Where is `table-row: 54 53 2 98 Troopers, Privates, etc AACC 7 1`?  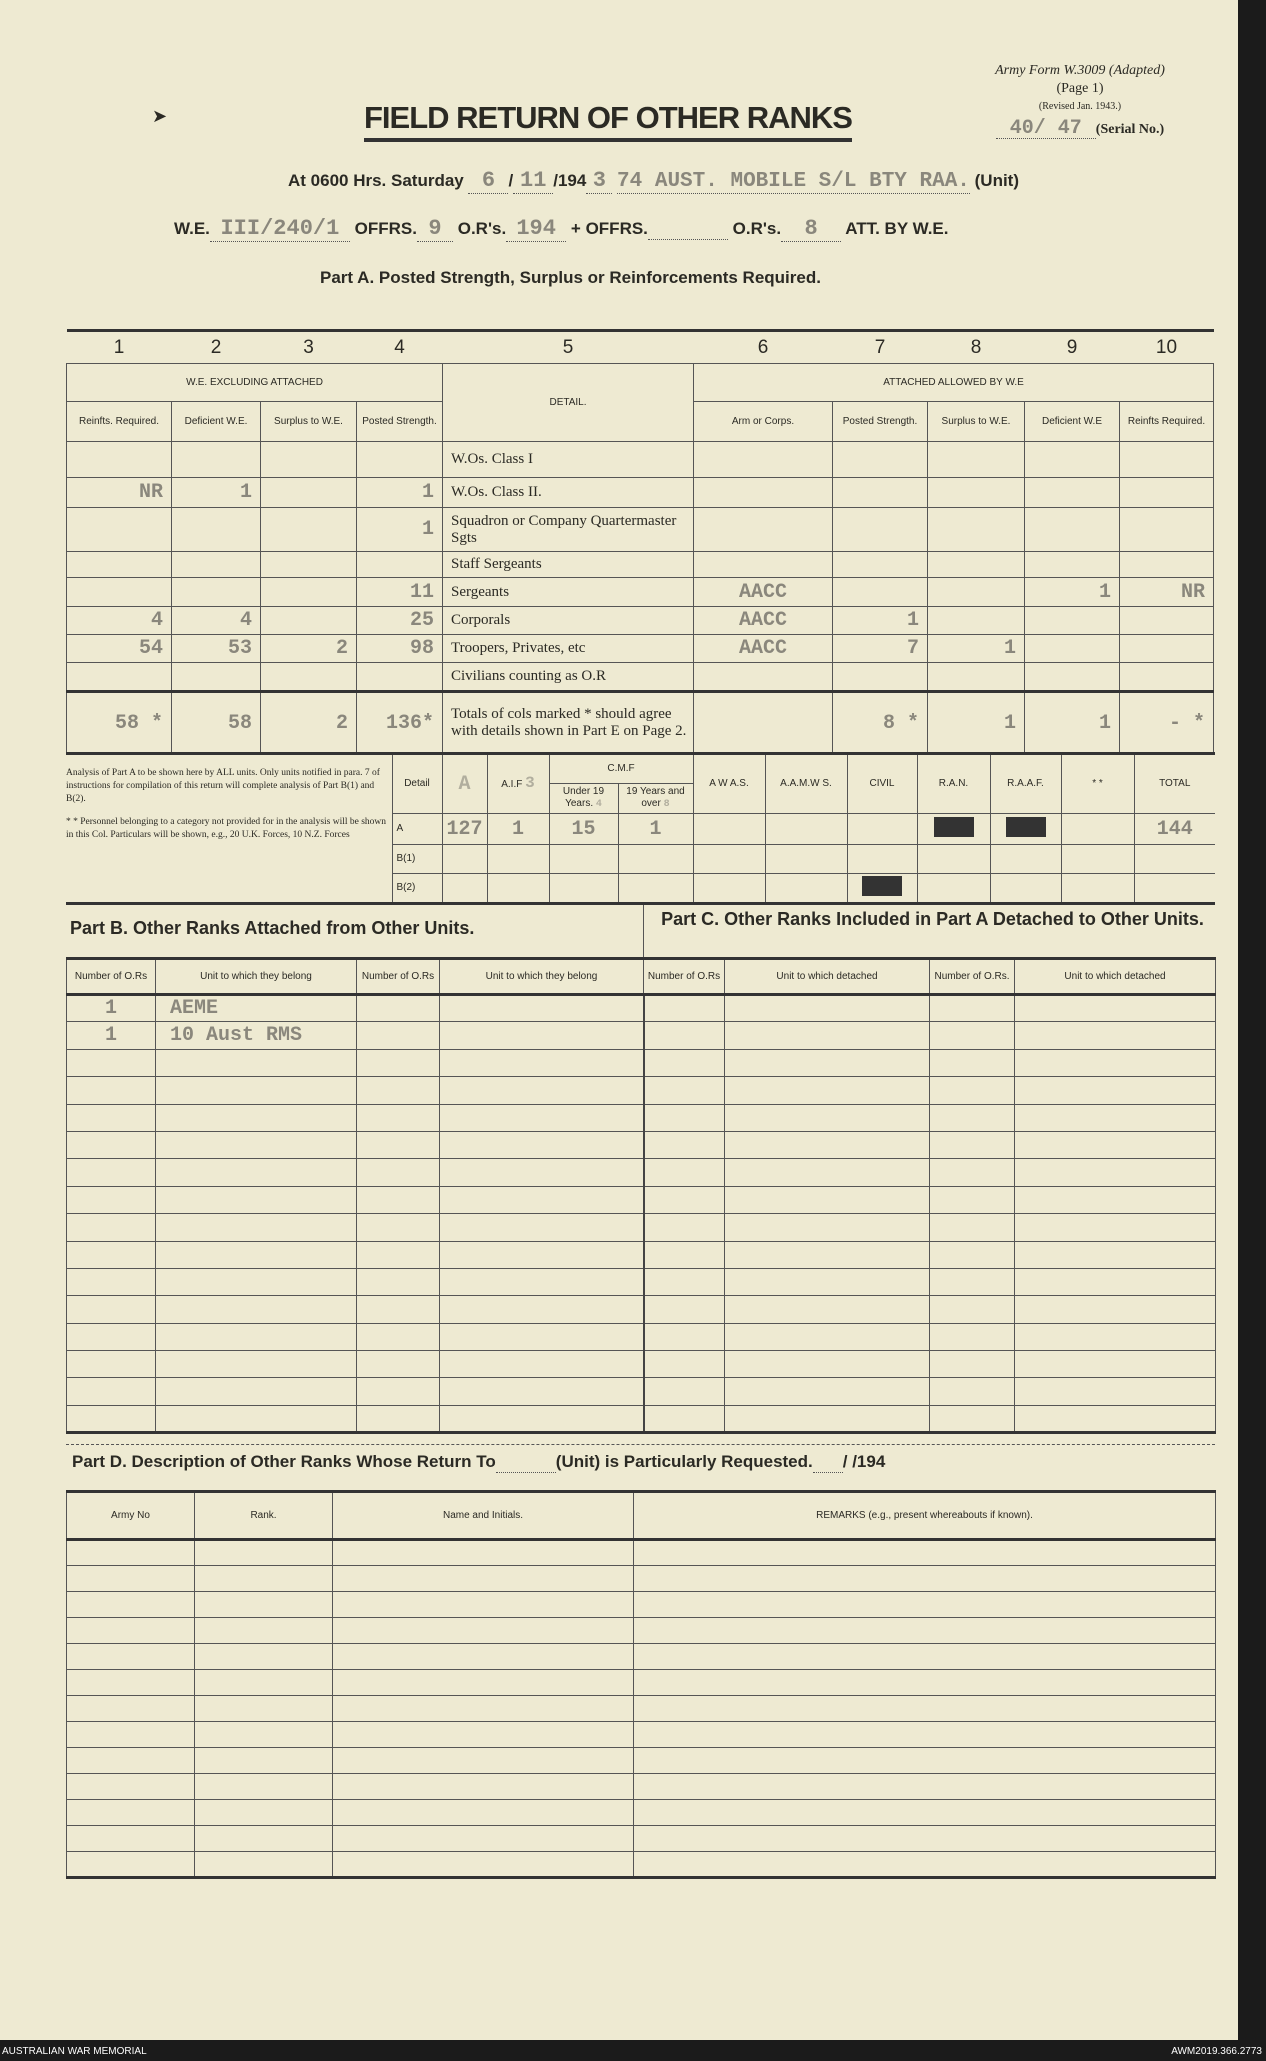
table-row: 54 53 2 98 Troopers, Privates, etc AACC 7 1 is located at coordinates (640, 648).